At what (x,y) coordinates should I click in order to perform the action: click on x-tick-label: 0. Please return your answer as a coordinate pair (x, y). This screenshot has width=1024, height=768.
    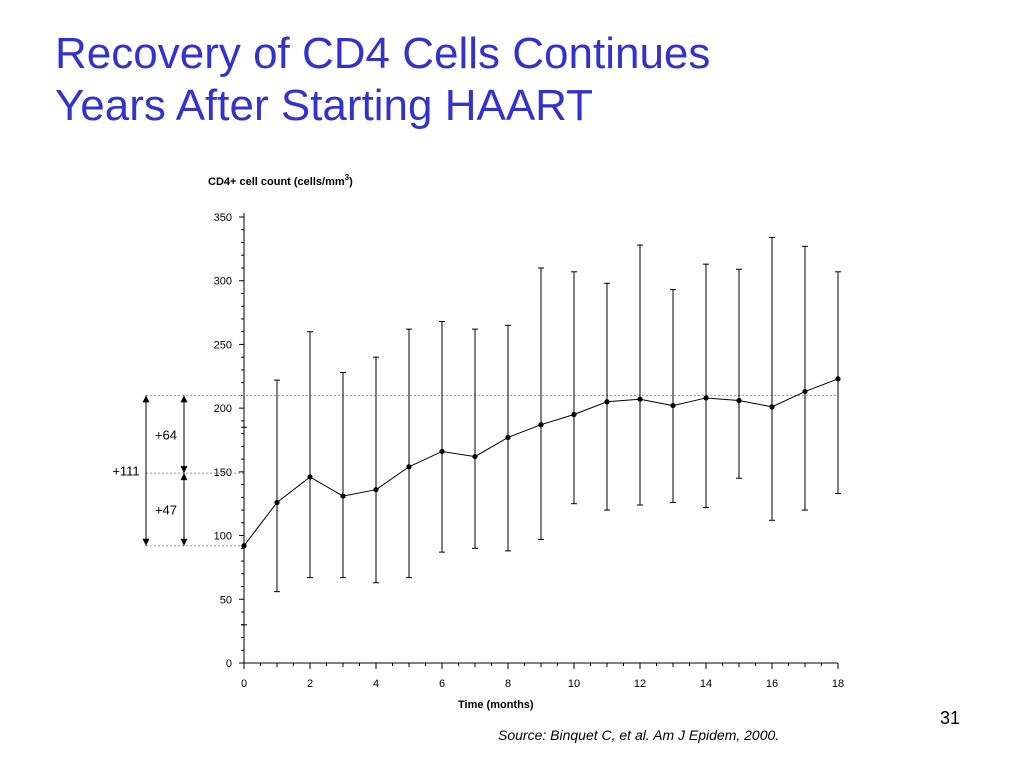
    Looking at the image, I should click on (244, 684).